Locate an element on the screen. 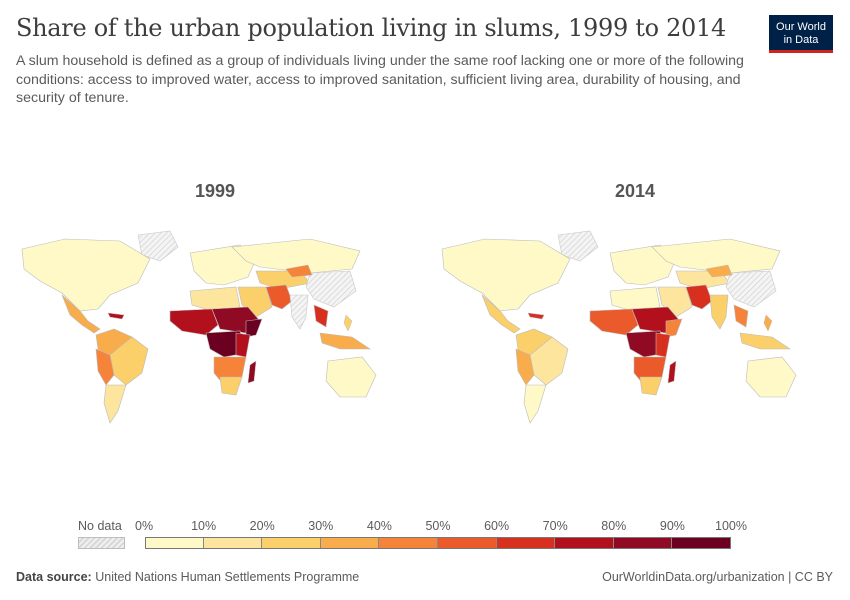  legend-no-data-label: No data is located at coordinates (100, 526).